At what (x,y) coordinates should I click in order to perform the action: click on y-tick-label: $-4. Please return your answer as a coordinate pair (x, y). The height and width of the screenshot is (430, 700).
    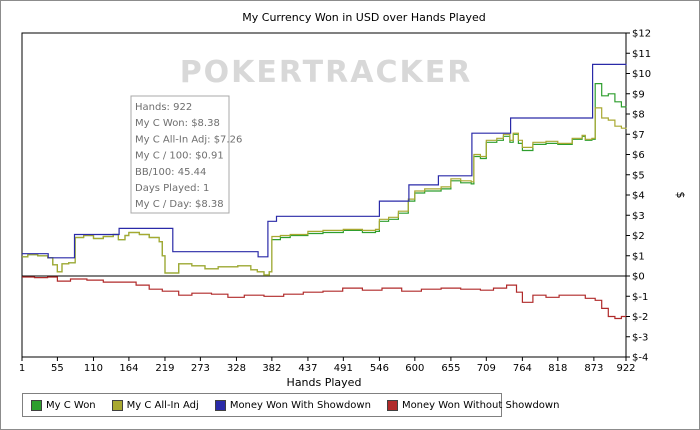
    Looking at the image, I should click on (640, 358).